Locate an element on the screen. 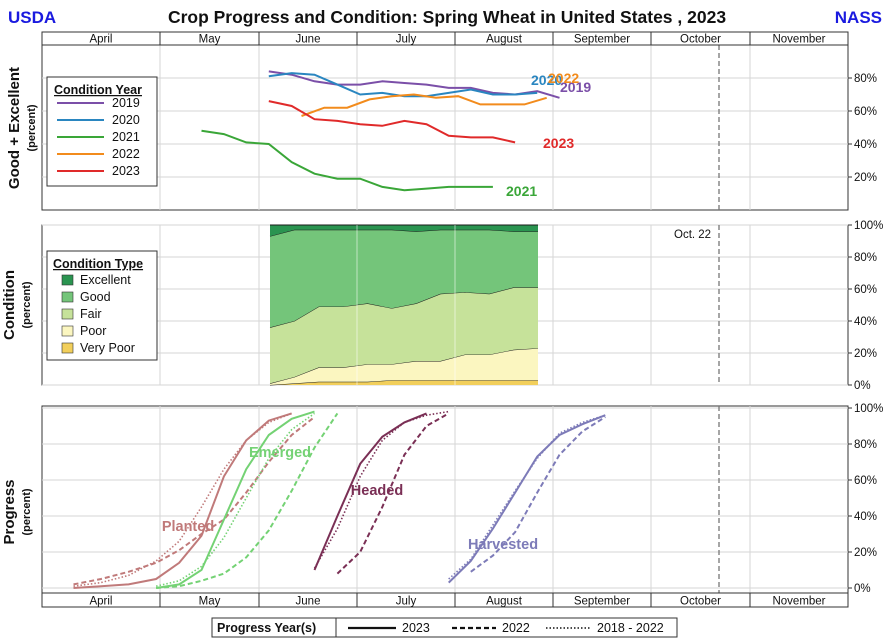 The image size is (890, 641). progress-avg-headed is located at coordinates (381, 489).